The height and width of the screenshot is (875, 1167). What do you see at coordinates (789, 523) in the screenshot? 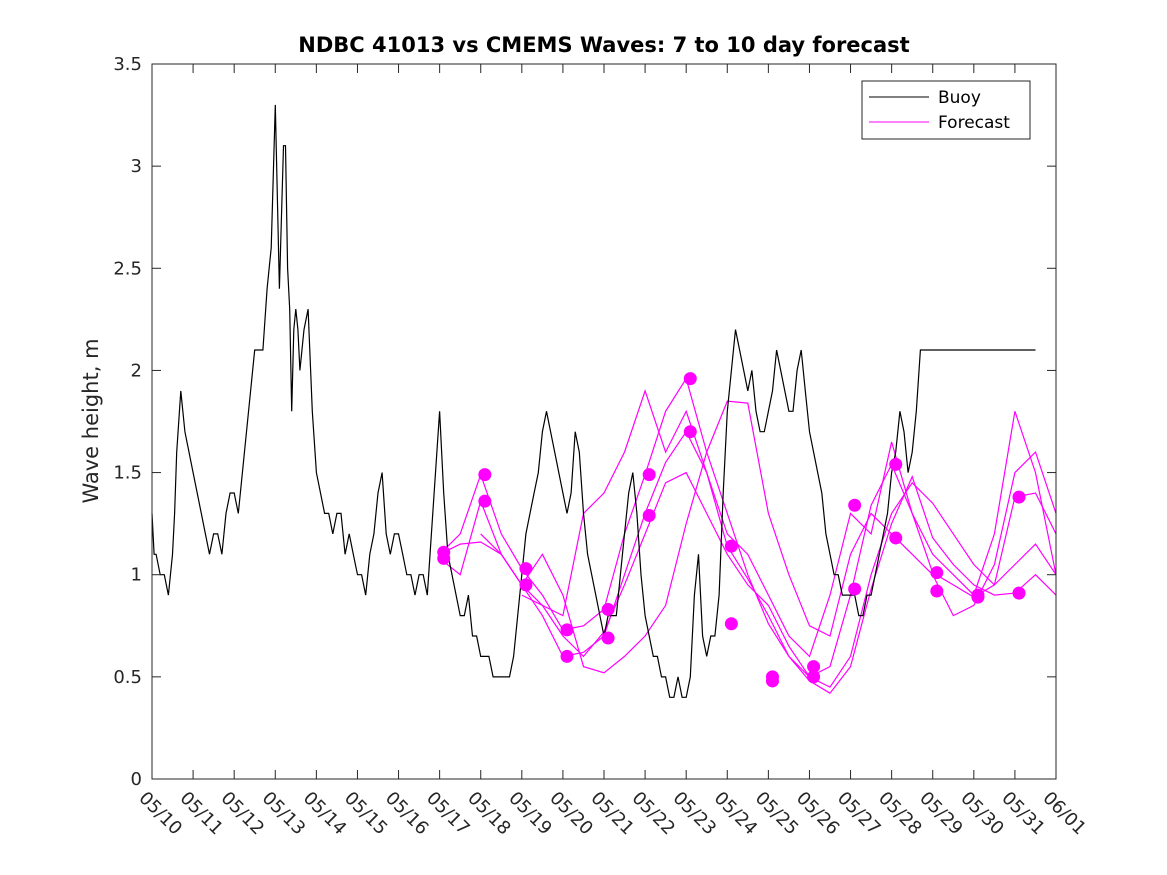
I see `forecast-run-line` at bounding box center [789, 523].